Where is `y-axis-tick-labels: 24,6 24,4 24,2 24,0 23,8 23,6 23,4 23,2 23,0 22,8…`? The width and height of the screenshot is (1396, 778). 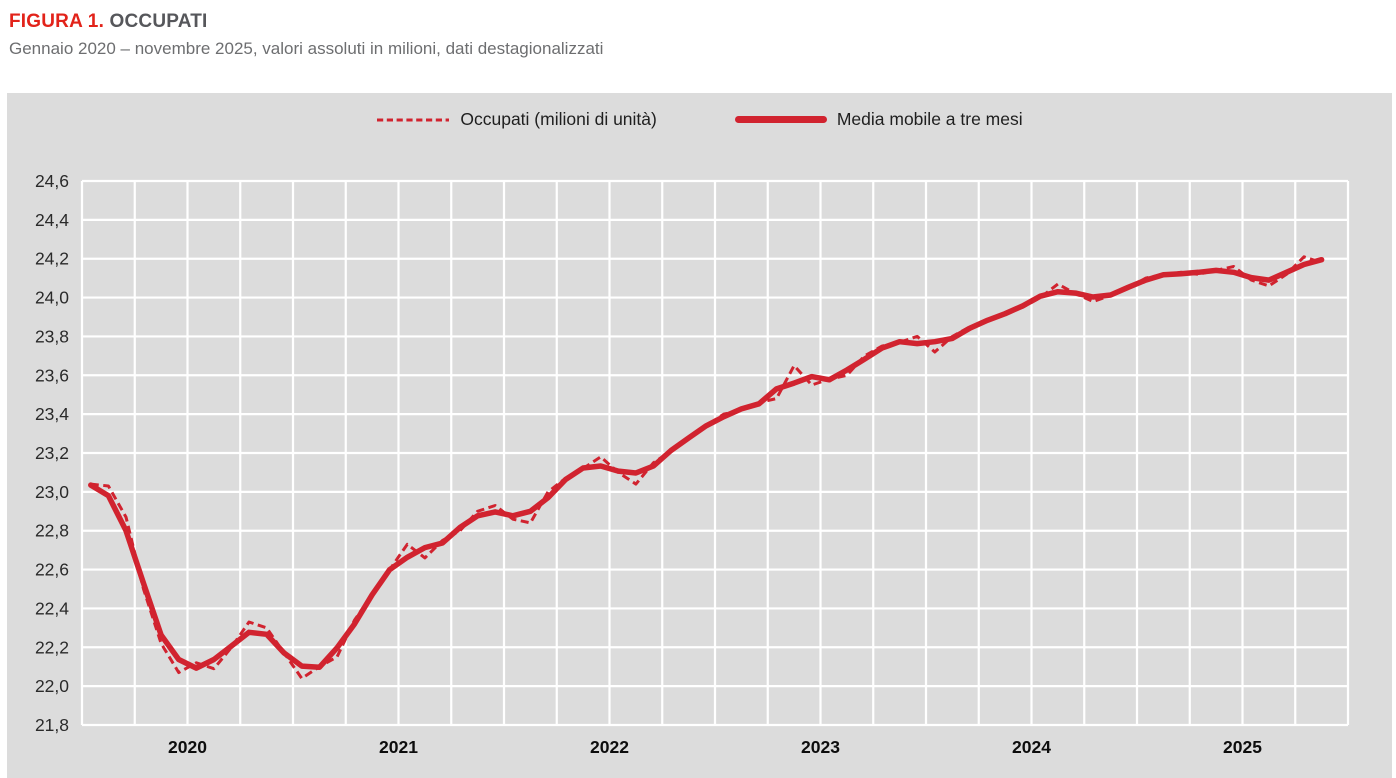 y-axis-tick-labels: 24,6 24,4 24,2 24,0 23,8 23,6 23,4 23,2 23,0 22,8… is located at coordinates (52, 453).